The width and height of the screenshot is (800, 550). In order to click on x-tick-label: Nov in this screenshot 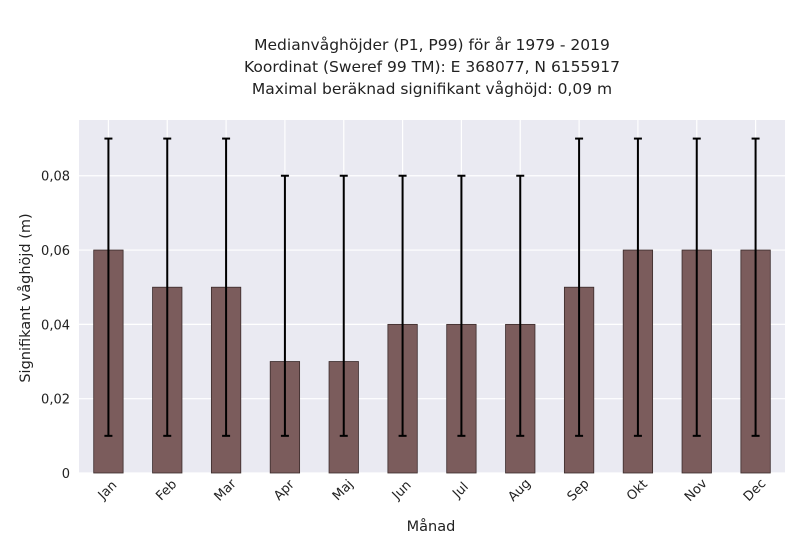, I will do `click(696, 490)`.